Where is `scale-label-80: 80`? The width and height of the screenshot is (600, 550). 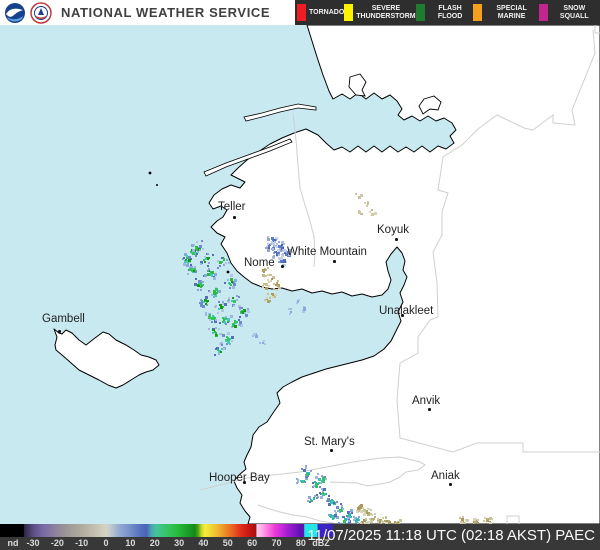
scale-label-80: 80 is located at coordinates (300, 543).